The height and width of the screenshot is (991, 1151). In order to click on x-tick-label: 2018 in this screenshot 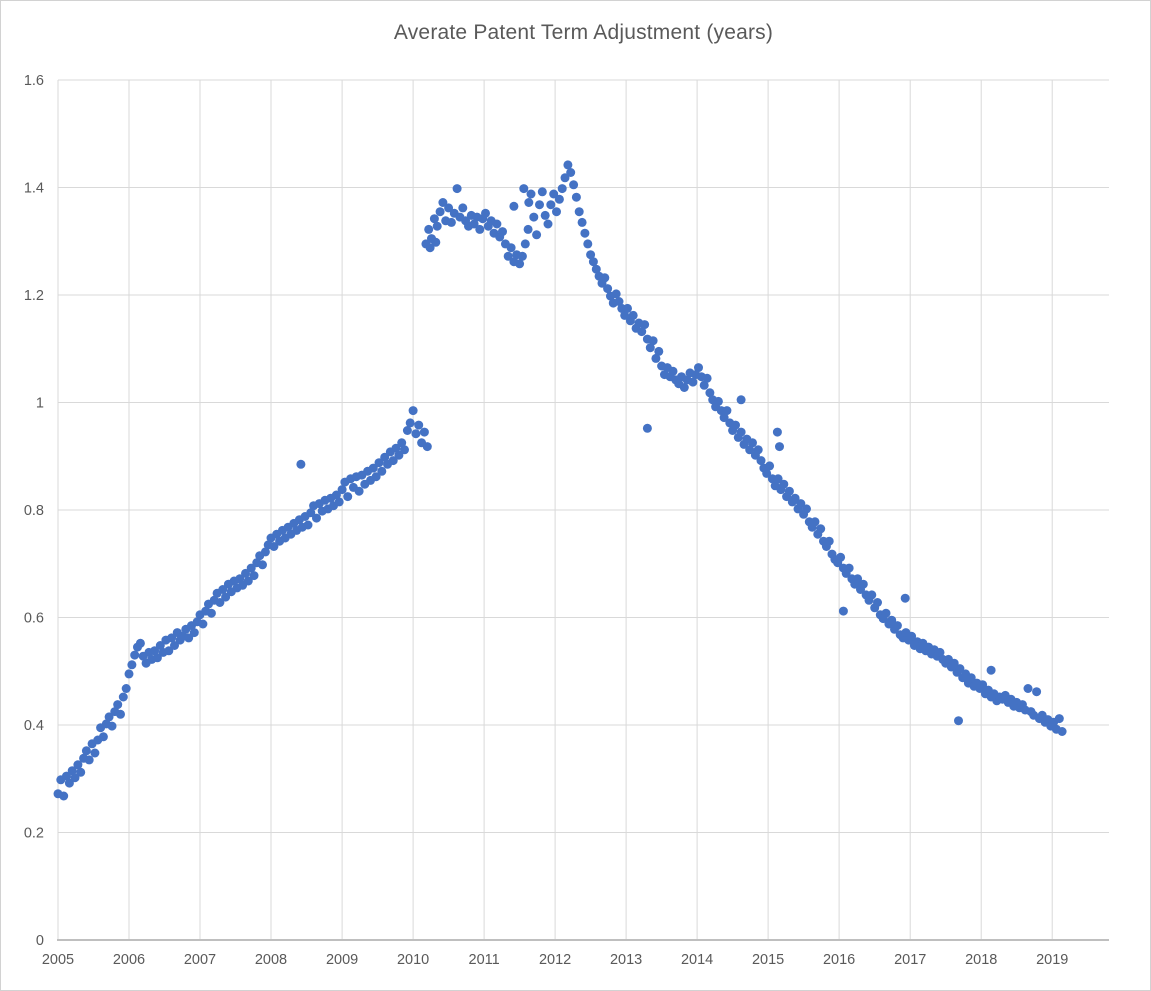, I will do `click(981, 960)`.